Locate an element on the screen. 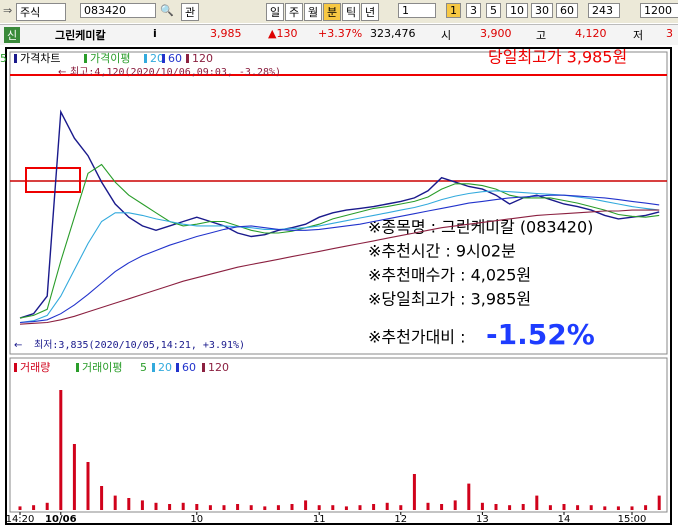 The width and height of the screenshot is (678, 528). high-label: 고 is located at coordinates (541, 35).